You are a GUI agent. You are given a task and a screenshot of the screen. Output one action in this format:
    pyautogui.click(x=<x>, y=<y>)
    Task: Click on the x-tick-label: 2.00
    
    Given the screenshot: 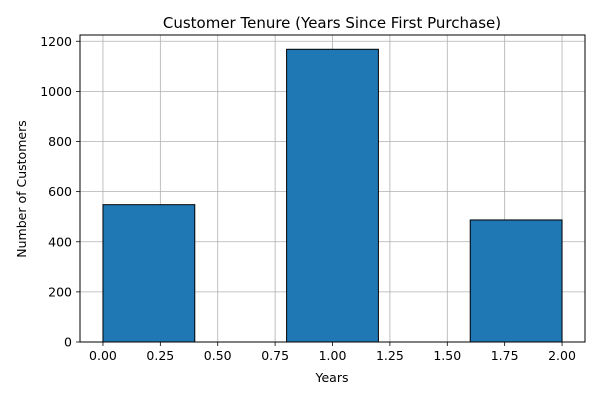 What is the action you would take?
    pyautogui.click(x=562, y=355)
    